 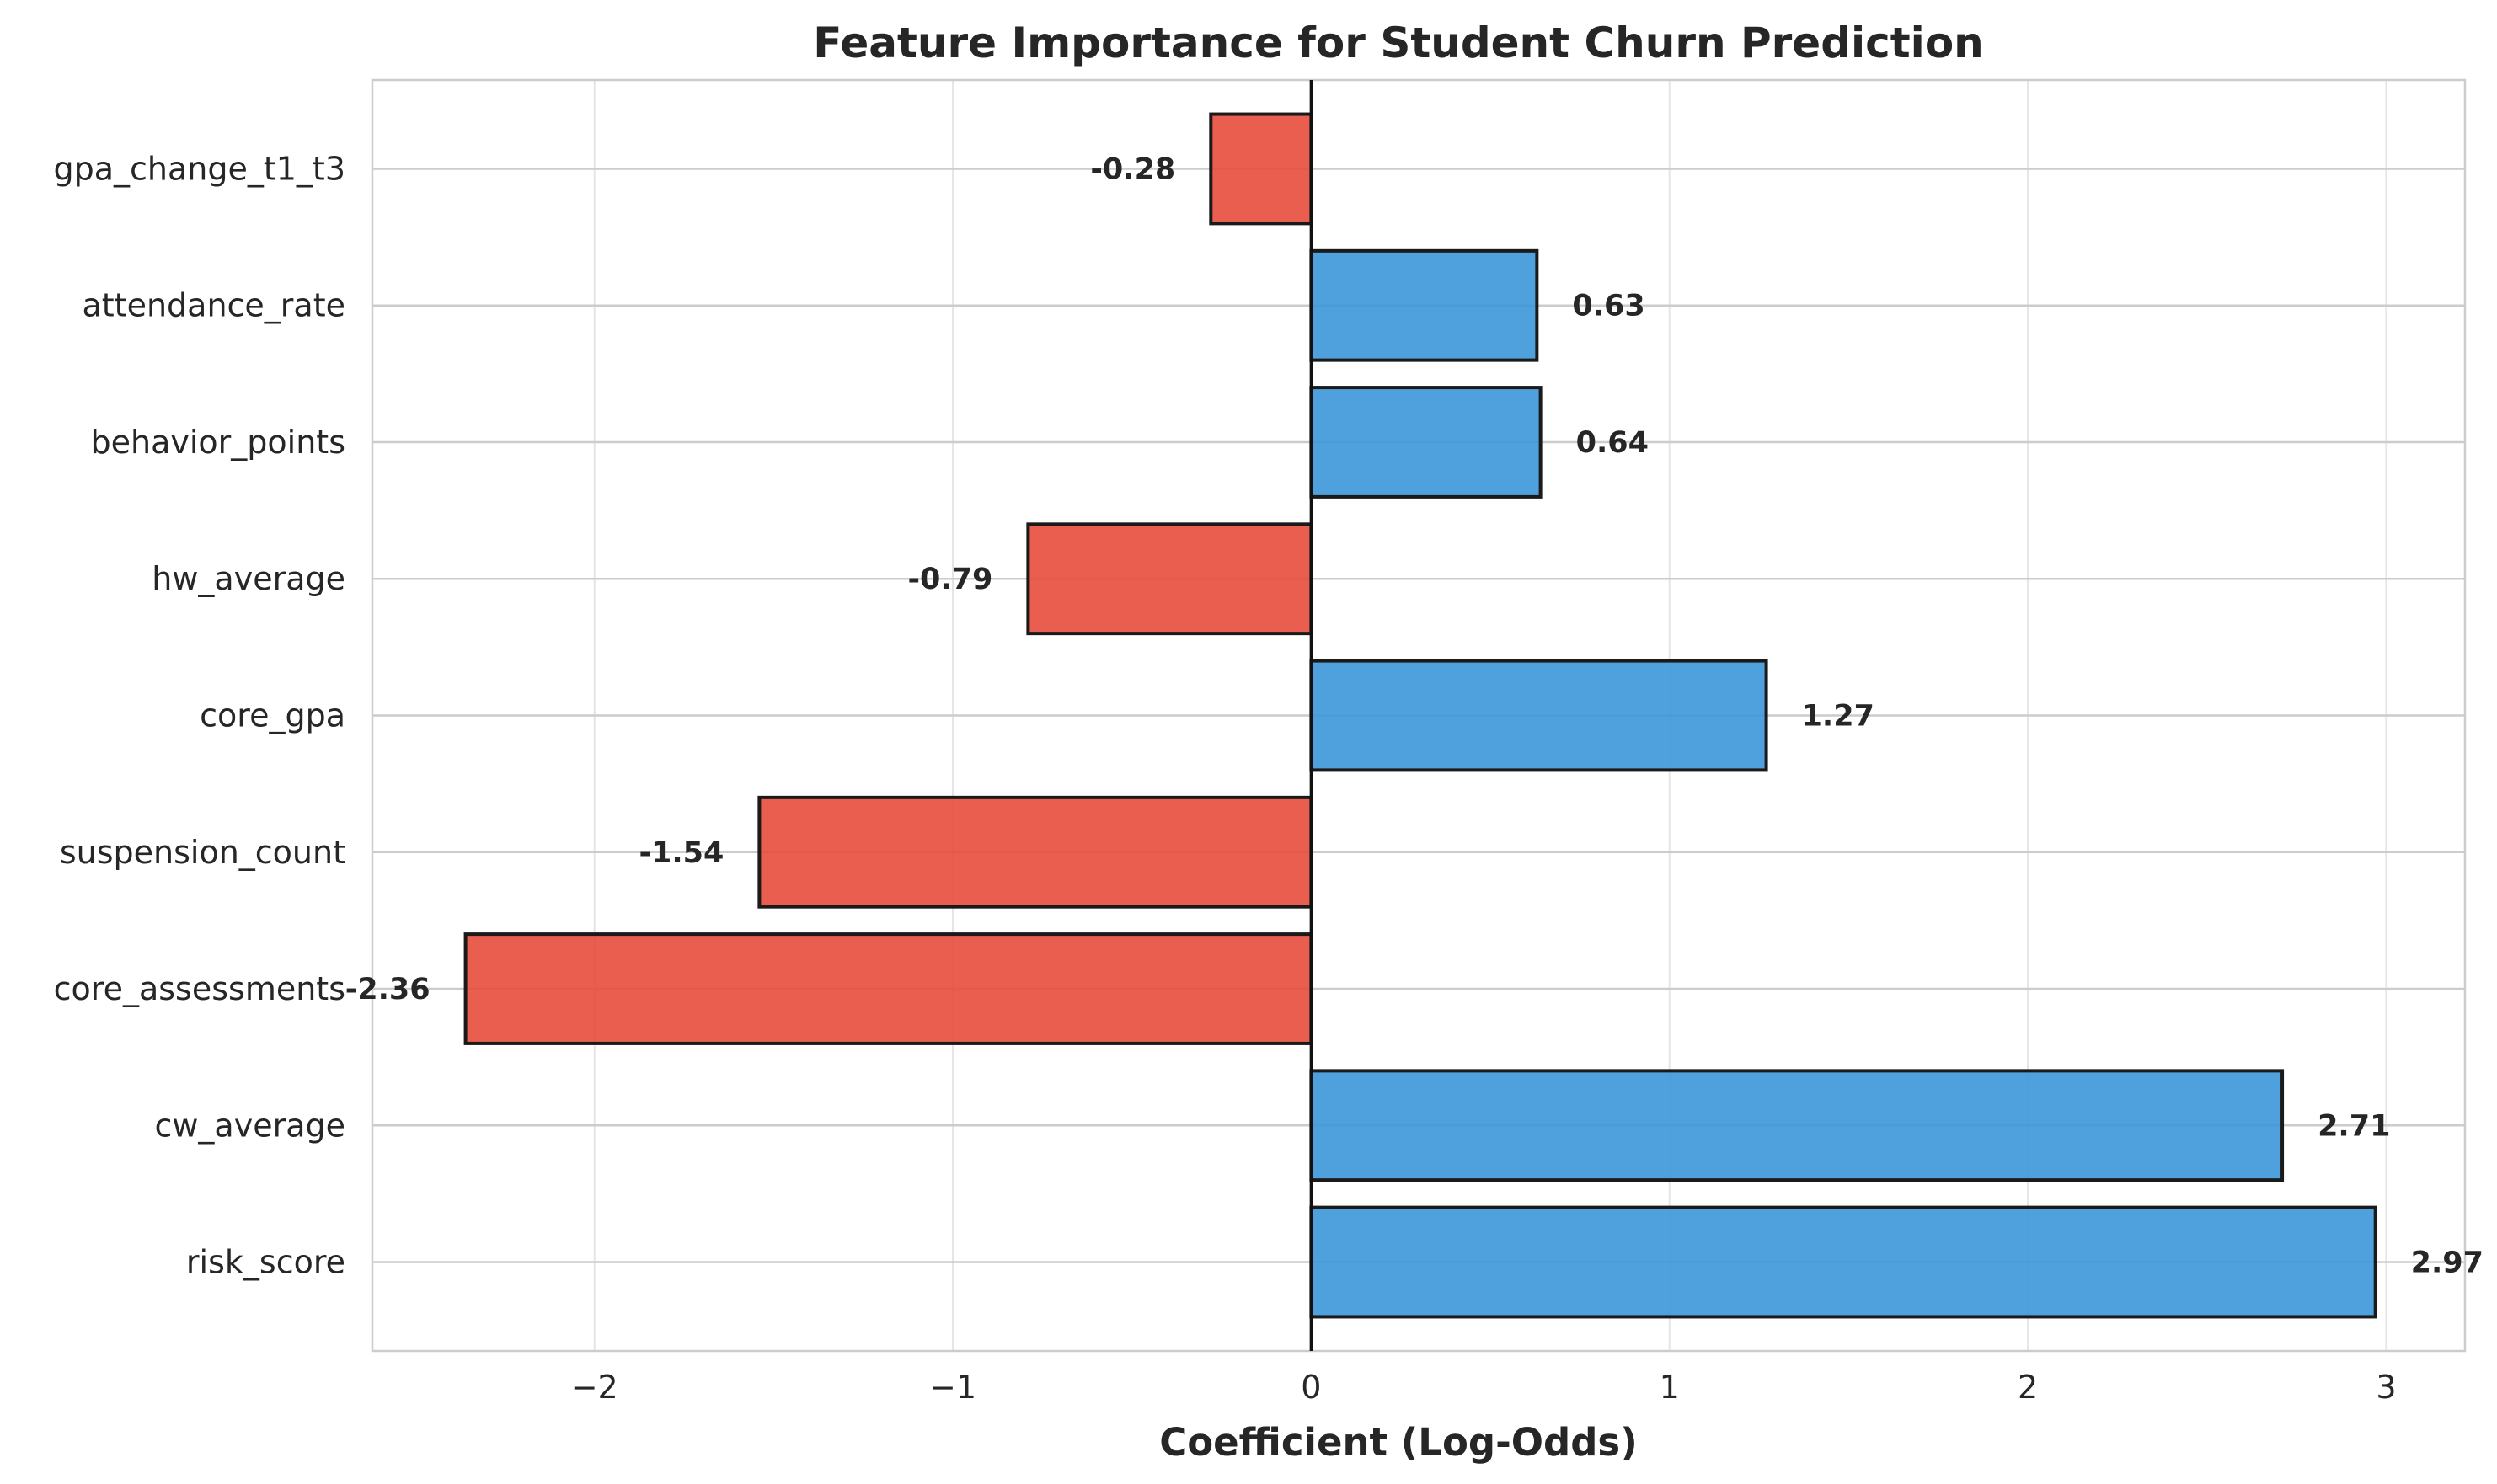 I want to click on y-tick-label-hw_average: hw_average, so click(x=248, y=578).